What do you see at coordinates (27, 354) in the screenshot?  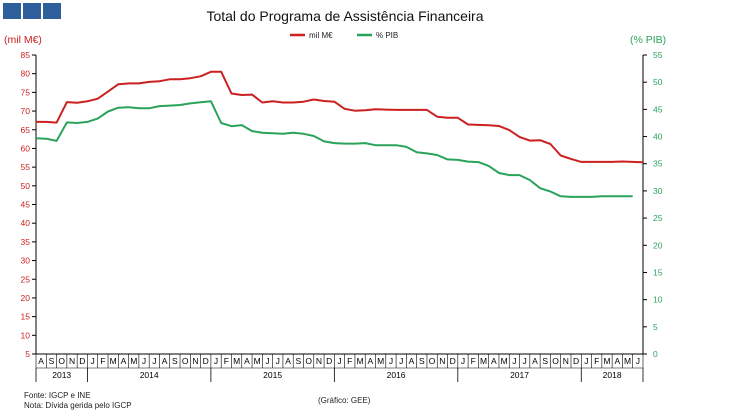 I see `left-tick-label: 5` at bounding box center [27, 354].